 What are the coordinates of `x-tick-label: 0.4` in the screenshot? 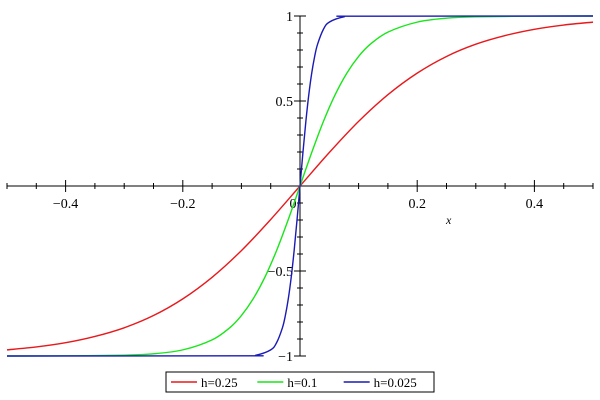 It's located at (535, 204).